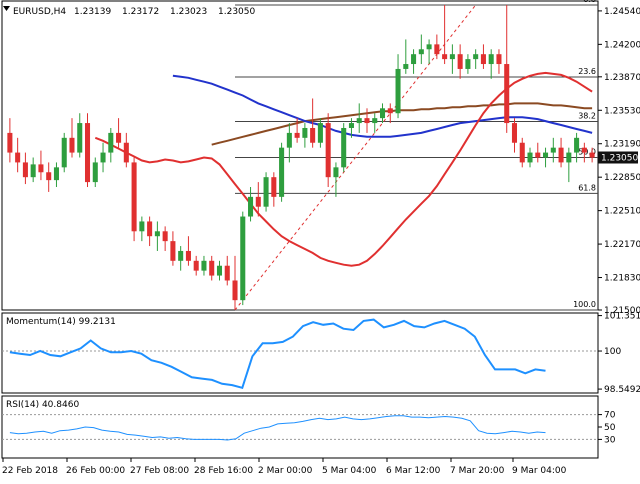 This screenshot has height=484, width=640. I want to click on time-axis-label: 27 Feb 08:00, so click(159, 471).